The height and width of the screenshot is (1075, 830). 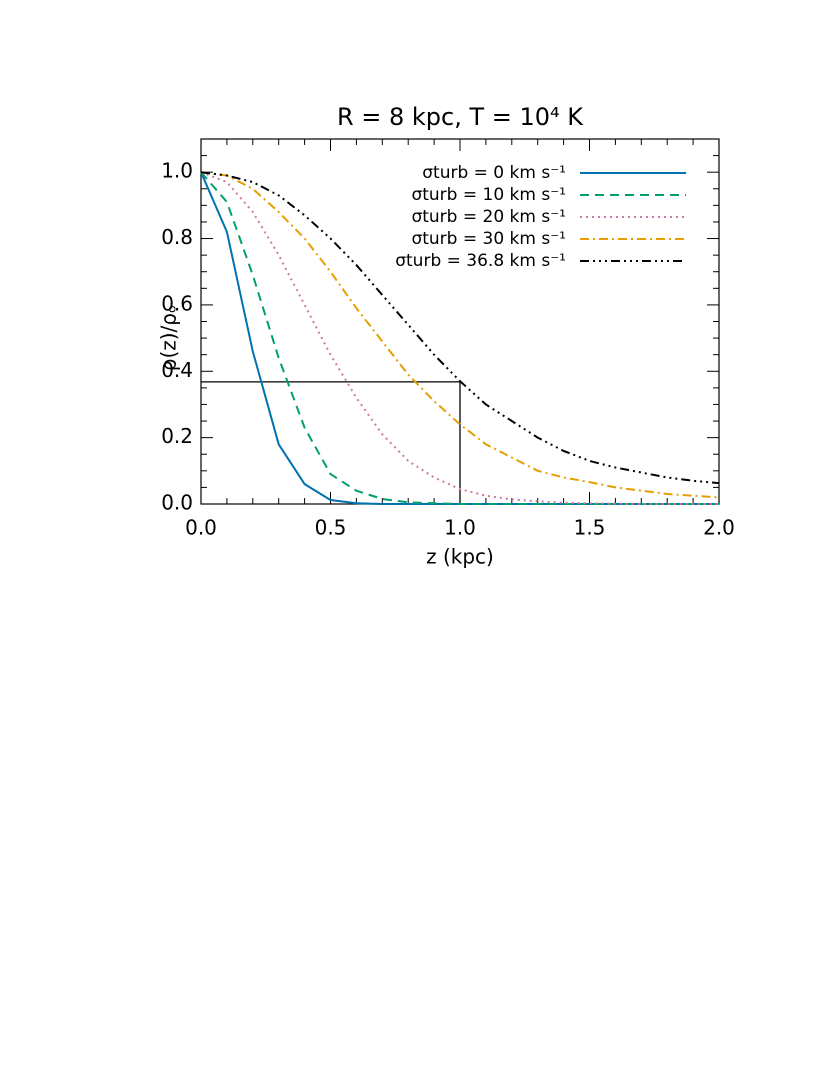 I want to click on legend-label: σturb = 30 km s⁻¹, so click(x=488, y=239).